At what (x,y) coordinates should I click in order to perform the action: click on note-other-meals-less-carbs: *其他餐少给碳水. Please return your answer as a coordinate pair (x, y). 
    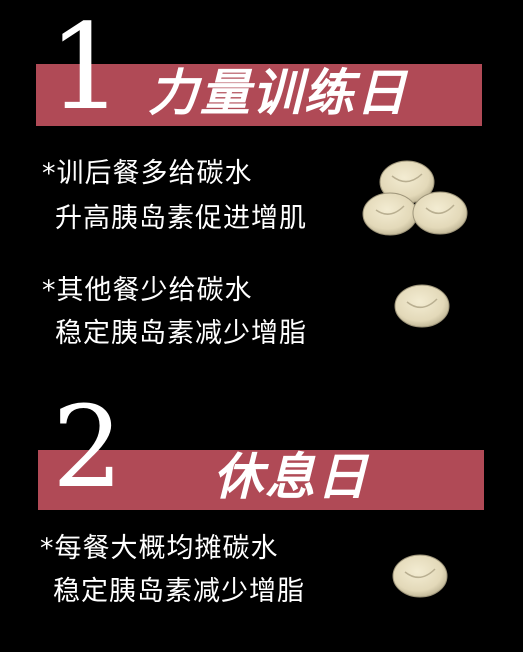
    Looking at the image, I should click on (147, 290).